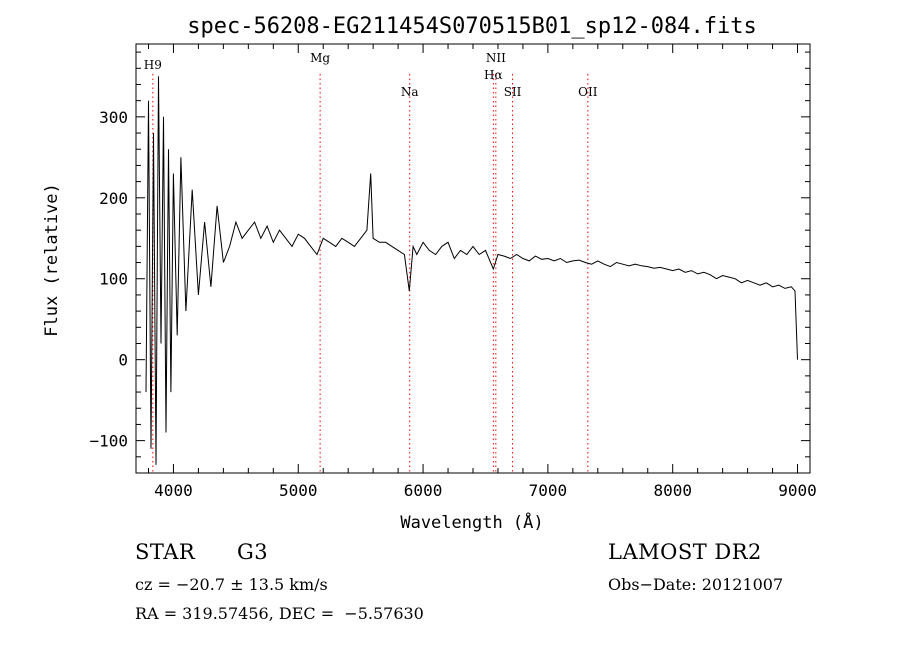 This screenshot has height=650, width=900. What do you see at coordinates (231, 584) in the screenshot?
I see `redshift-text: cz = −20.7 ± 13.5 km/s` at bounding box center [231, 584].